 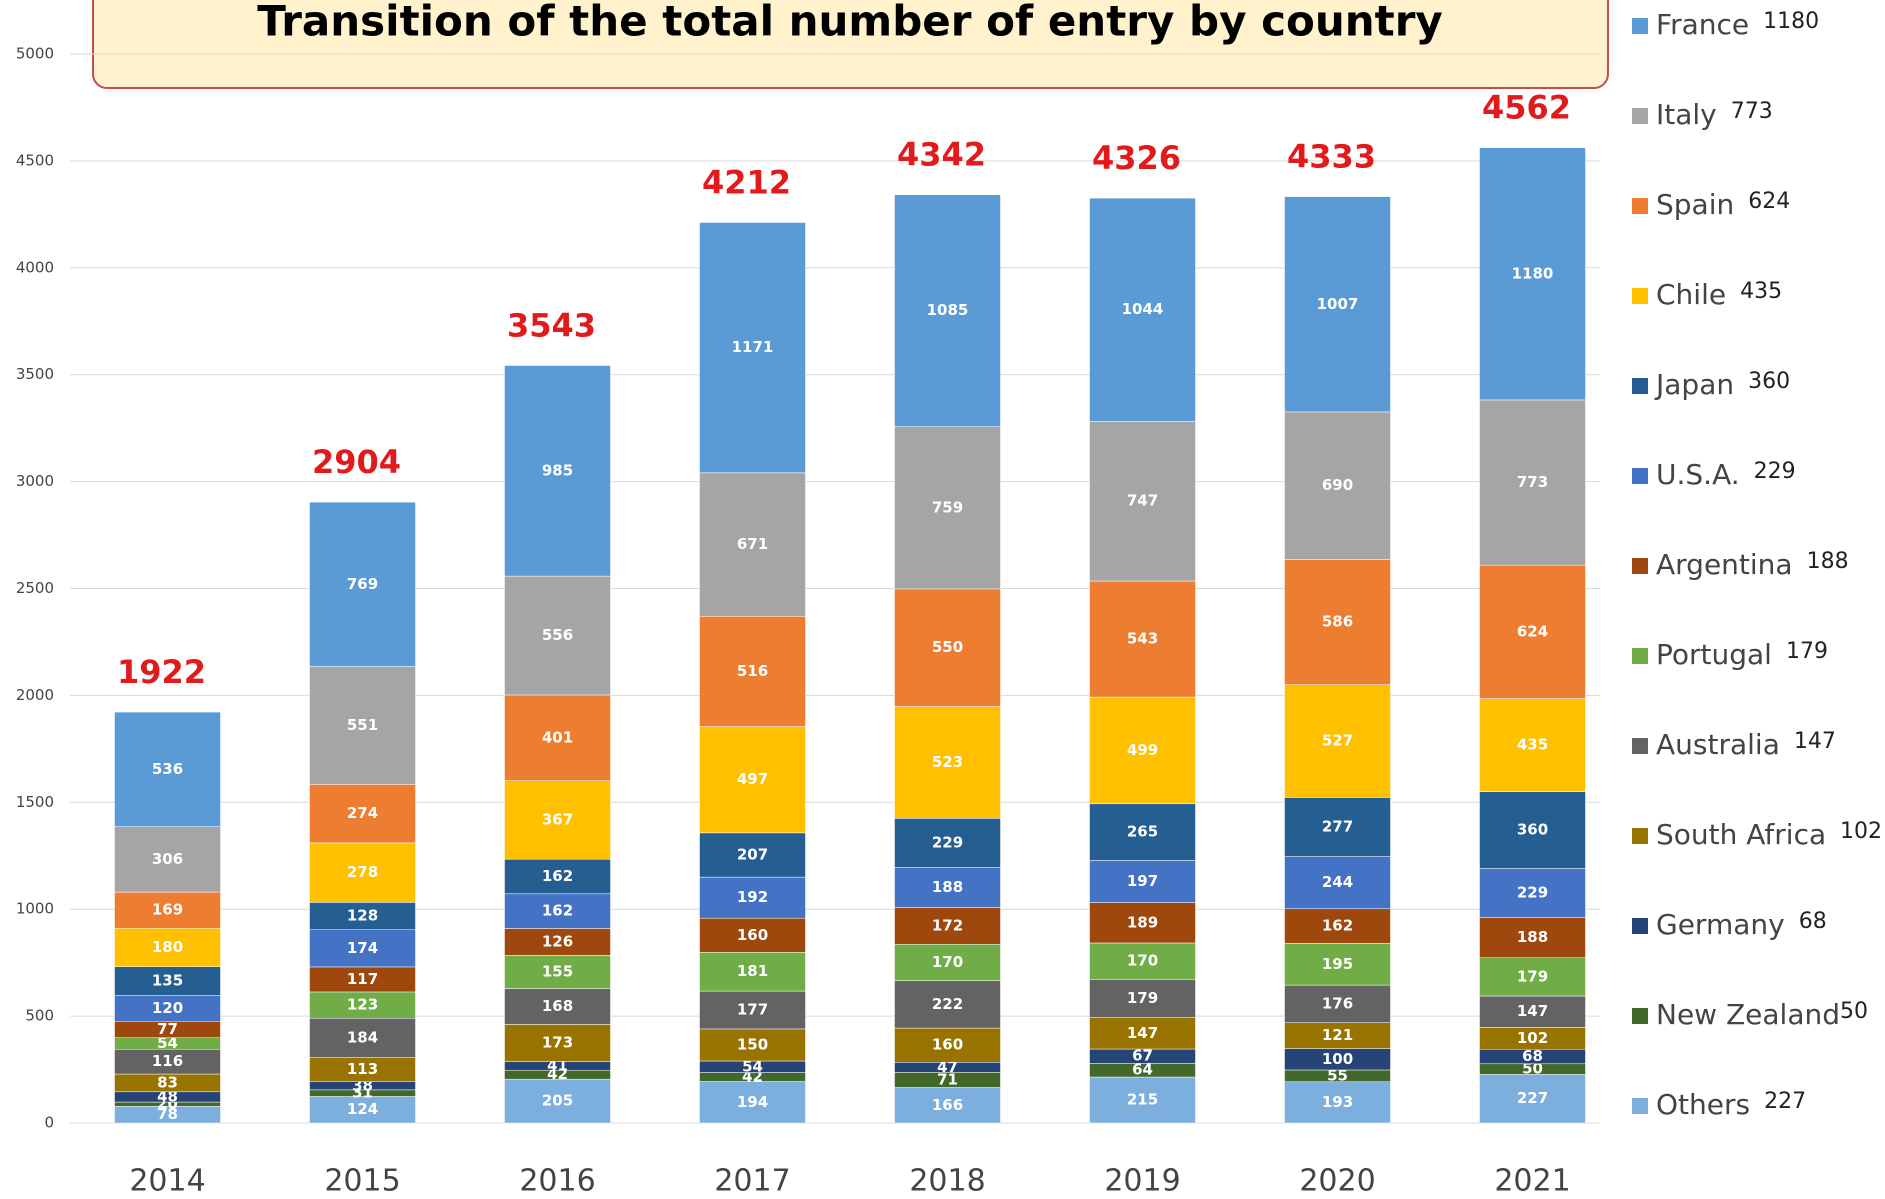 I want to click on segment-label: 169, so click(x=167, y=910).